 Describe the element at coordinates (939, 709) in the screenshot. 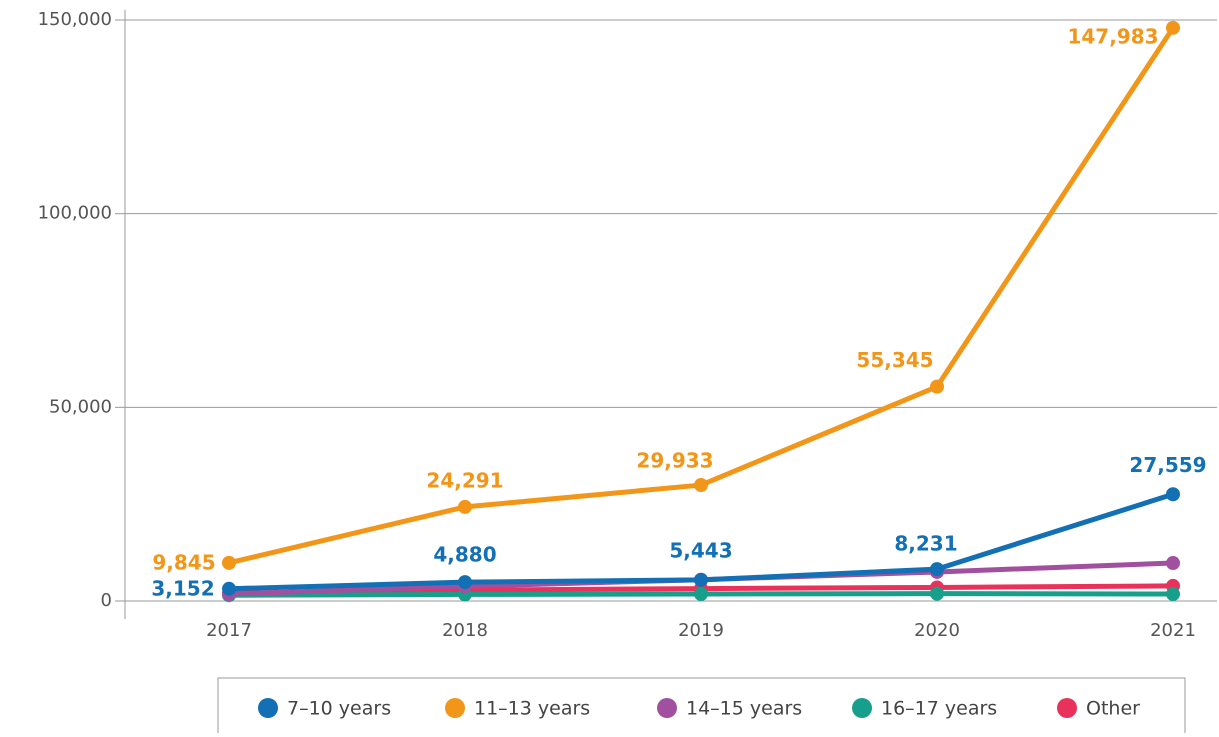

I see `legend-label: 16–17 years` at that location.